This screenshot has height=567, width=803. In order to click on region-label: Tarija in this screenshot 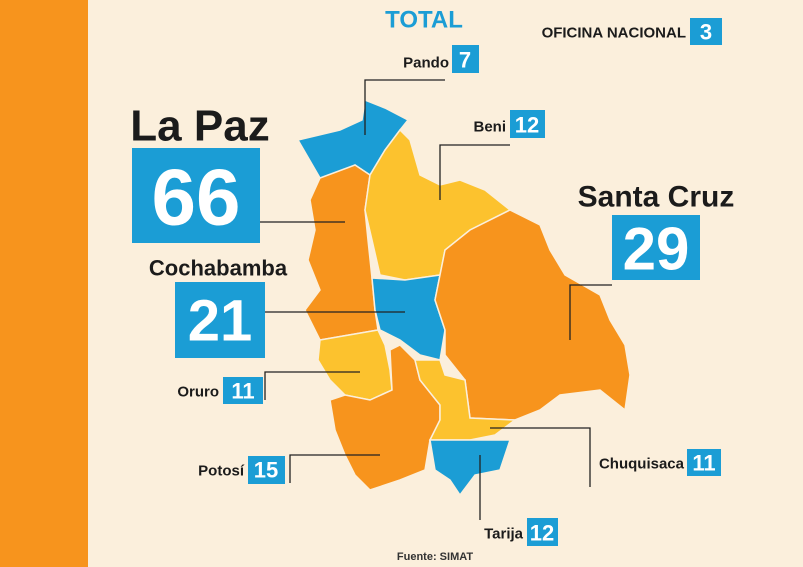, I will do `click(504, 534)`.